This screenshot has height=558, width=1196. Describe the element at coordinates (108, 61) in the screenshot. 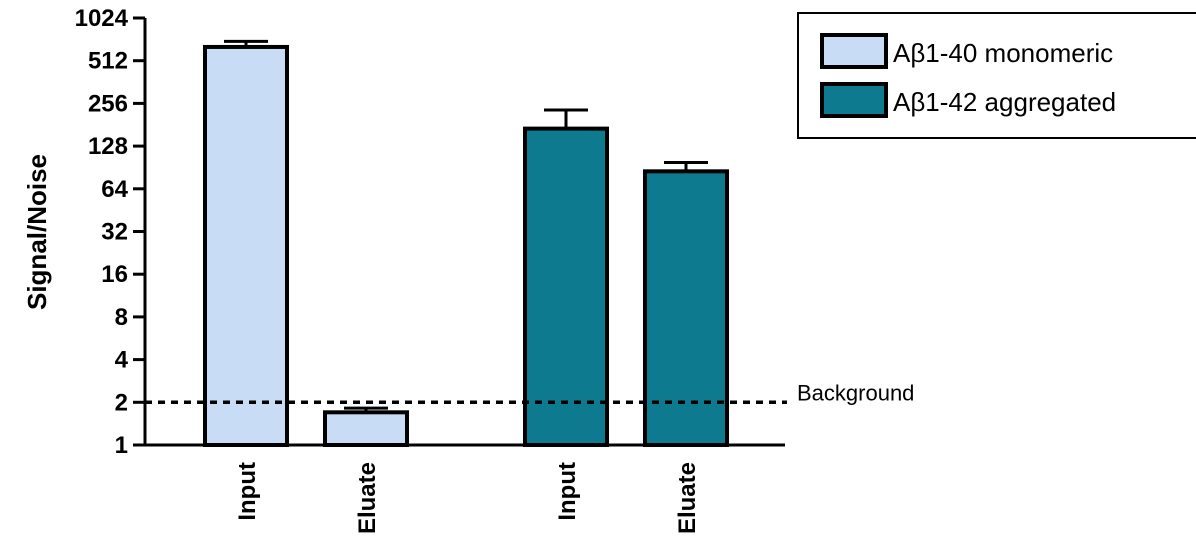

I see `y-tick-label: 512` at that location.